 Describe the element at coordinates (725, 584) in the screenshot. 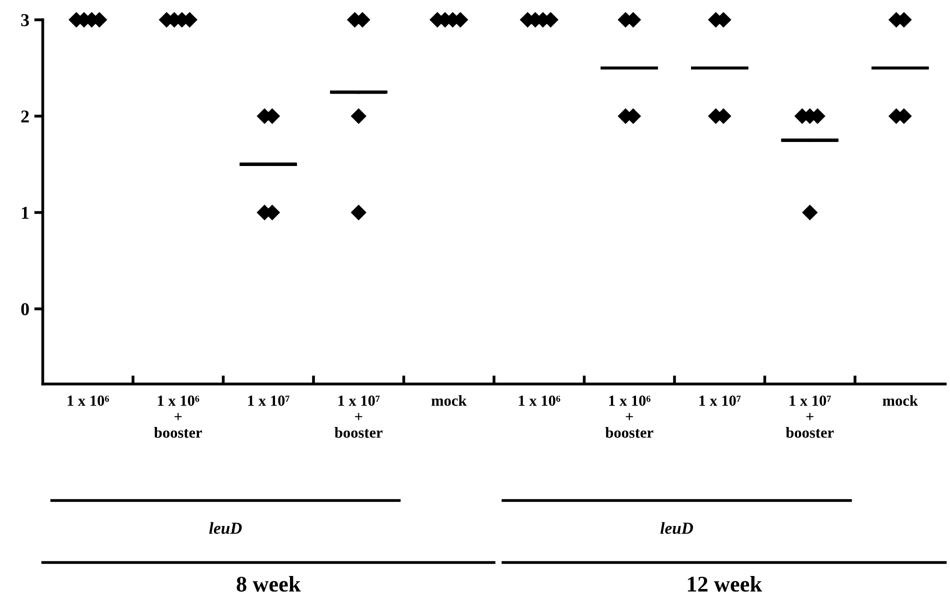

I see `text: 12 week` at that location.